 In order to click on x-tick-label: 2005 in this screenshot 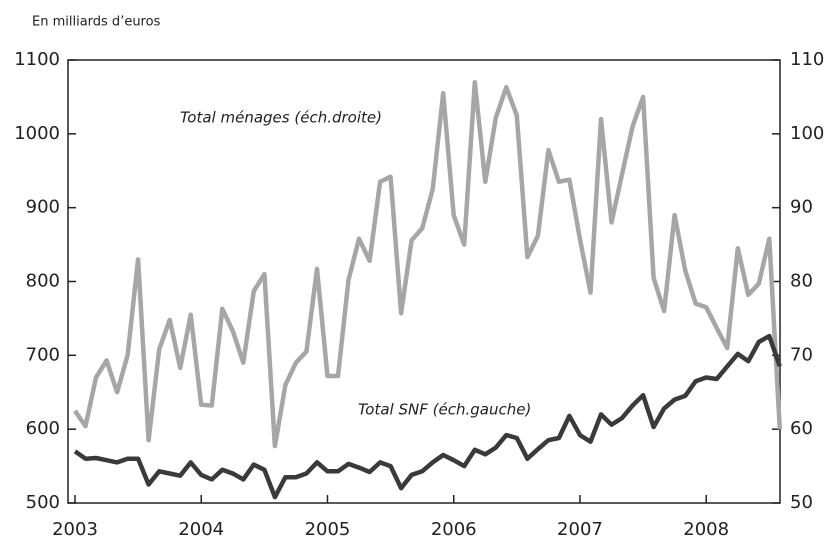, I will do `click(328, 529)`.